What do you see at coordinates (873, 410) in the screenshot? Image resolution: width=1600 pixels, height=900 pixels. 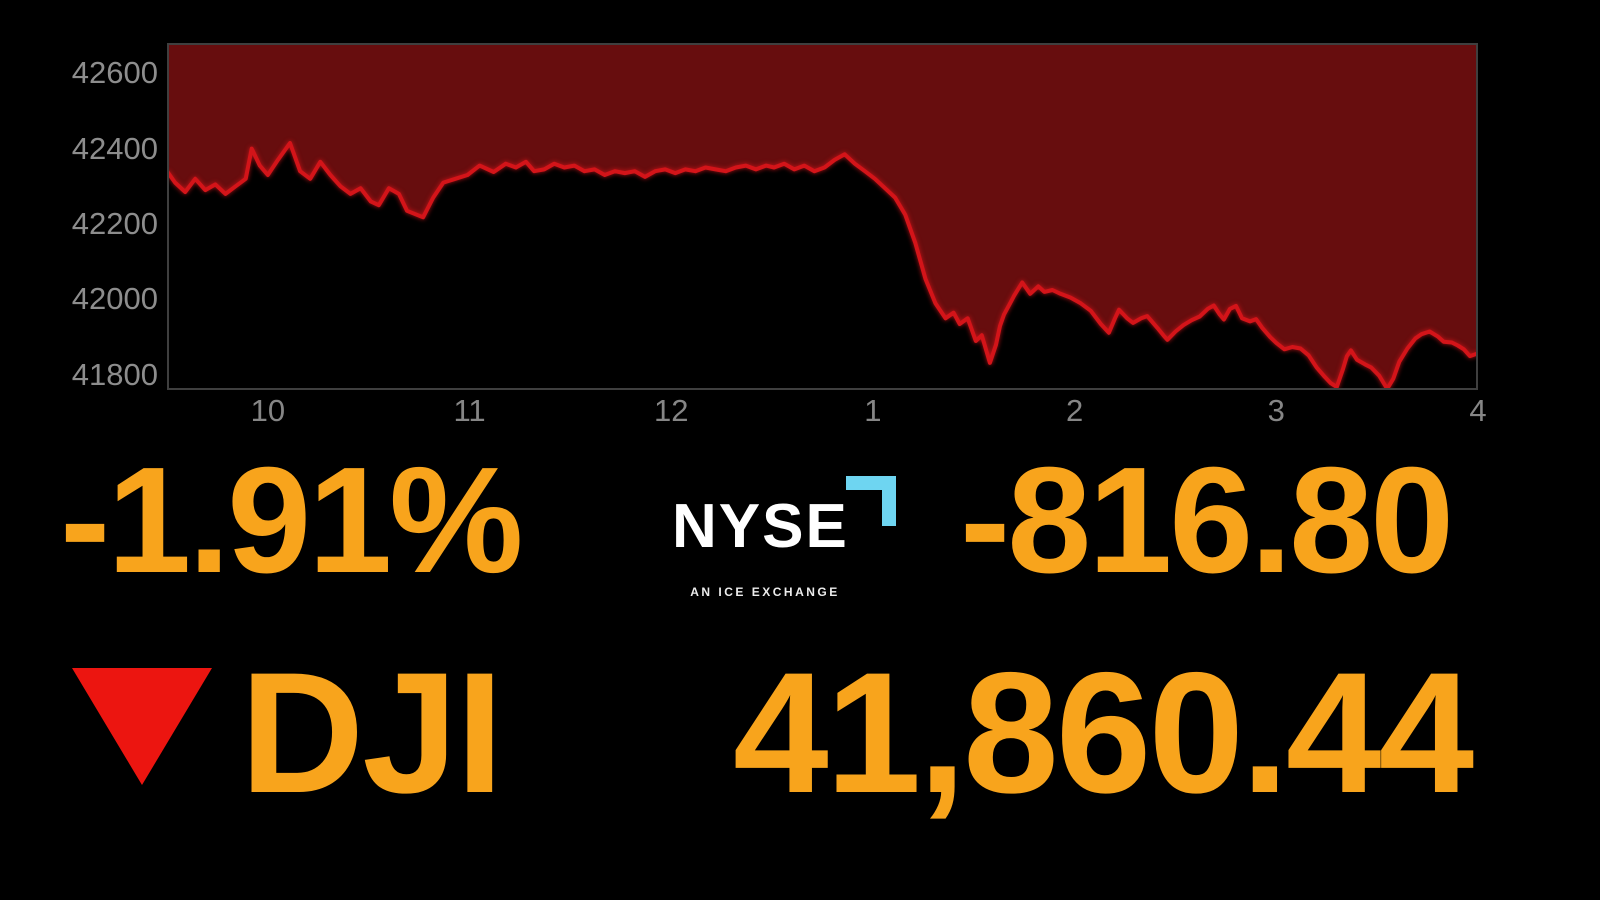 I see `x-axis-tick-label: 1` at bounding box center [873, 410].